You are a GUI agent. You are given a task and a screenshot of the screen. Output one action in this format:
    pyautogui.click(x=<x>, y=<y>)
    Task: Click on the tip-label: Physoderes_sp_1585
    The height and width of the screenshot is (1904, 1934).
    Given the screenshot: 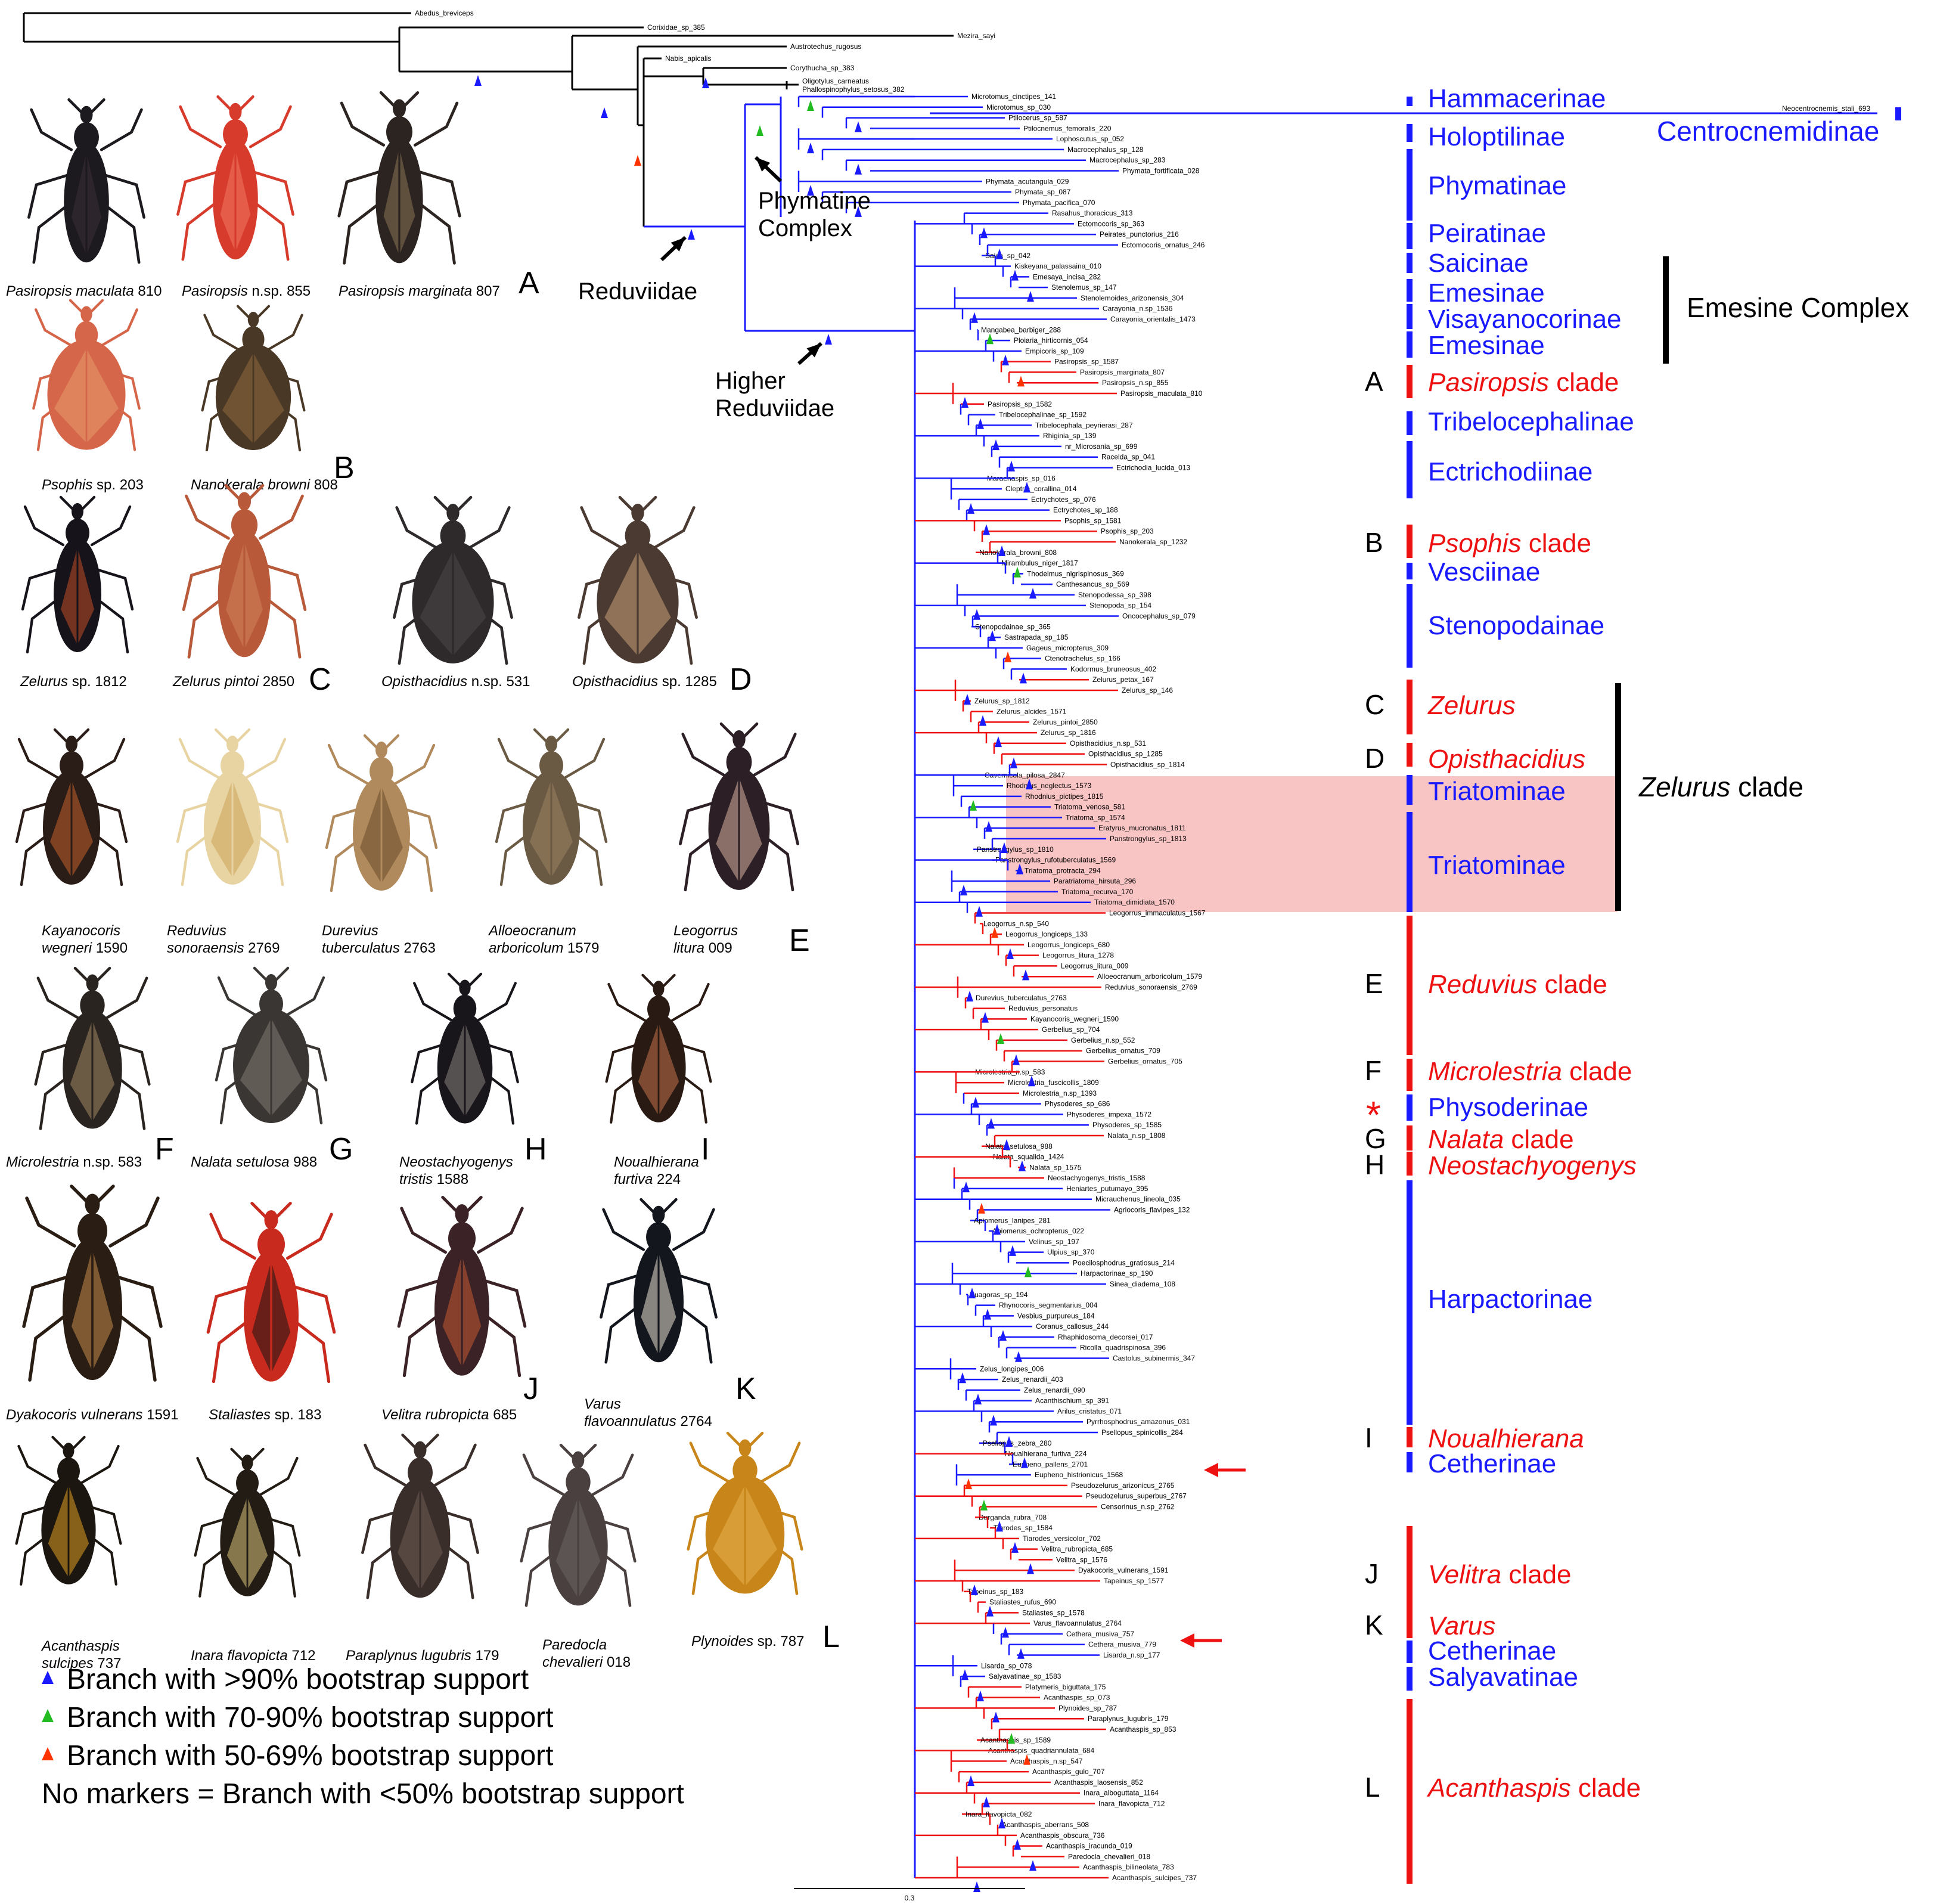 What is the action you would take?
    pyautogui.click(x=1127, y=1125)
    